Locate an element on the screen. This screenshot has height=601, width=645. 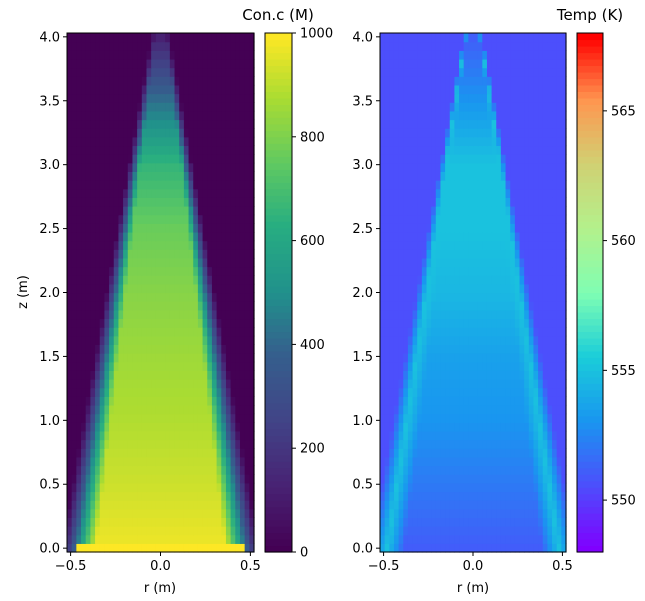
colorbar-segment is located at coordinates (278, 134).